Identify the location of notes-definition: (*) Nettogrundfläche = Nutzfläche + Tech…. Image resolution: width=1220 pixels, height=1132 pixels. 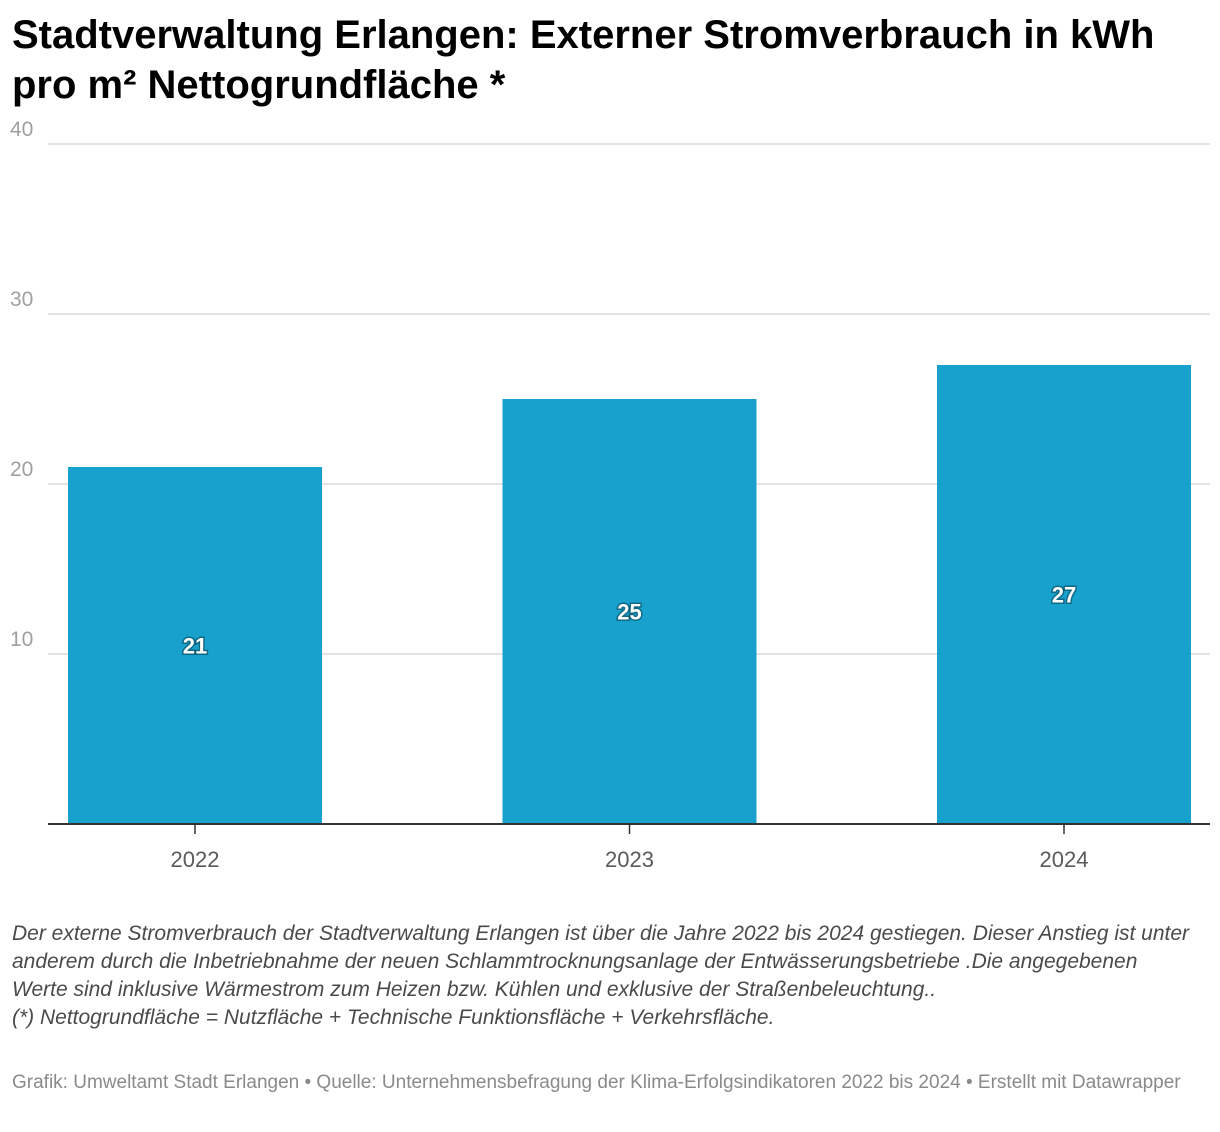
(393, 1017).